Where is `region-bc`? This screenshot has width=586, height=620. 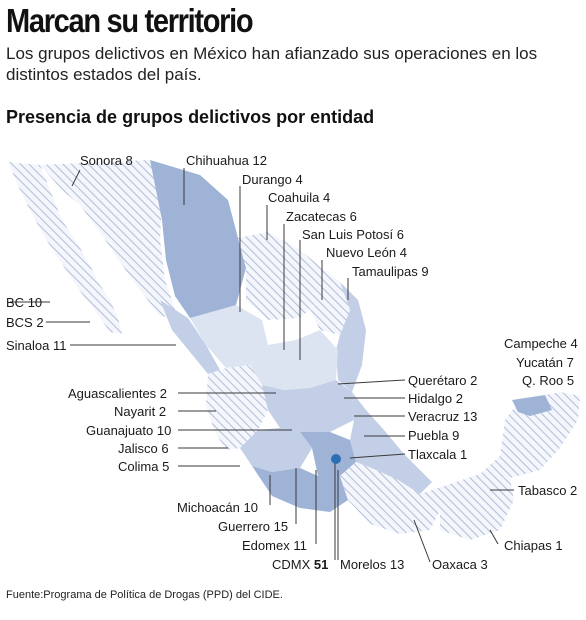
region-bc is located at coordinates (65, 248).